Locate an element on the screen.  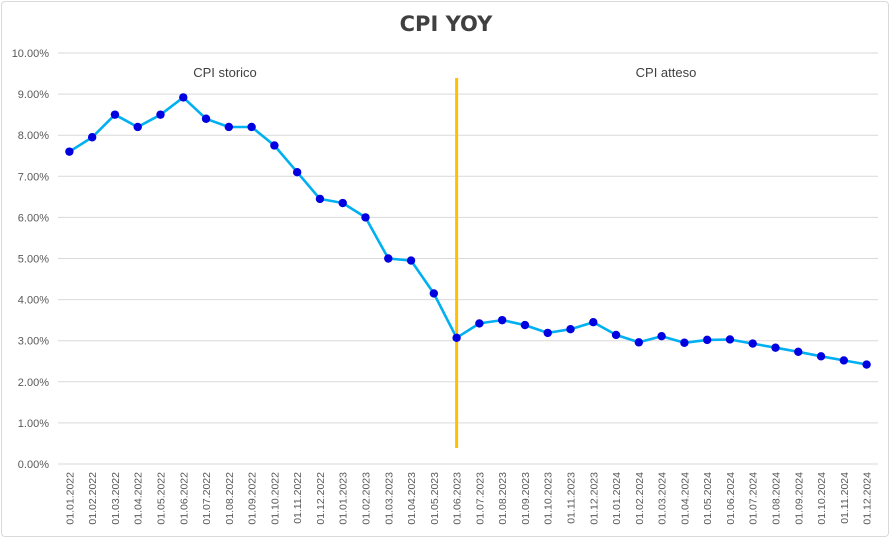
y-tick-label: 3.00% is located at coordinates (33, 342).